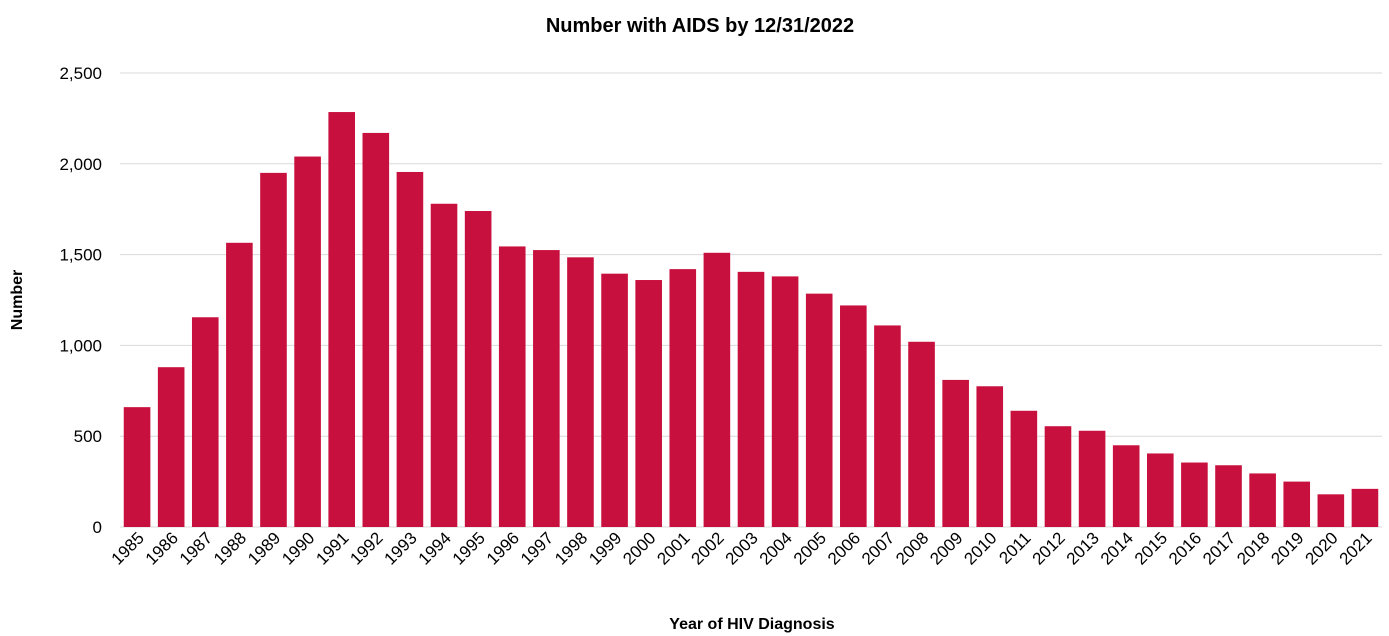 This screenshot has width=1389, height=636. I want to click on bar-1999, so click(614, 400).